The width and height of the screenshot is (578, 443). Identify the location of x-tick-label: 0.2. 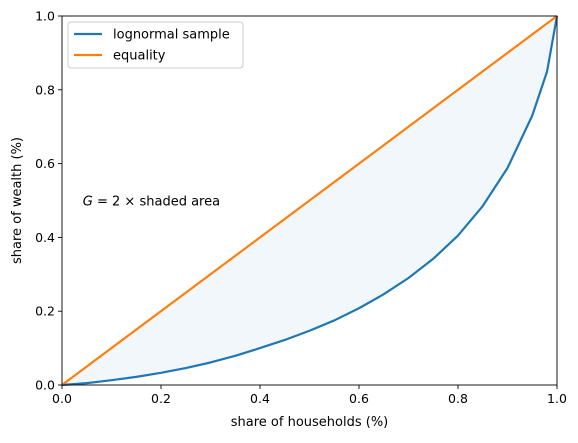
(161, 398).